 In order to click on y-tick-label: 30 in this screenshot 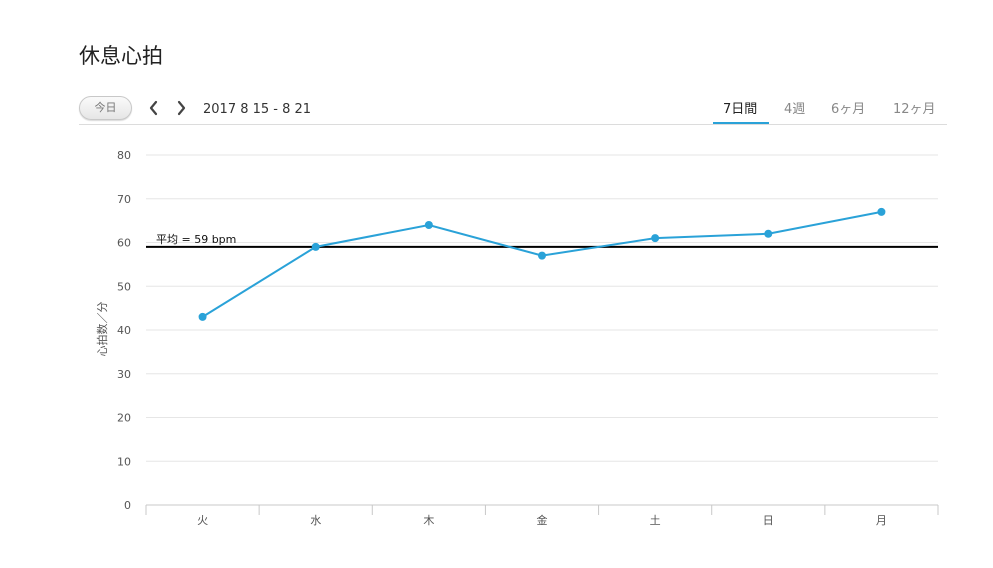, I will do `click(124, 374)`.